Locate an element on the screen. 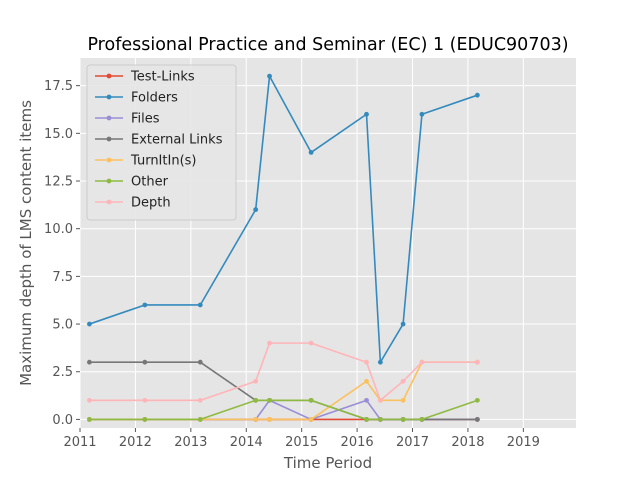 Image resolution: width=640 pixels, height=480 pixels. y-tick-label: 2.5 is located at coordinates (62, 372).